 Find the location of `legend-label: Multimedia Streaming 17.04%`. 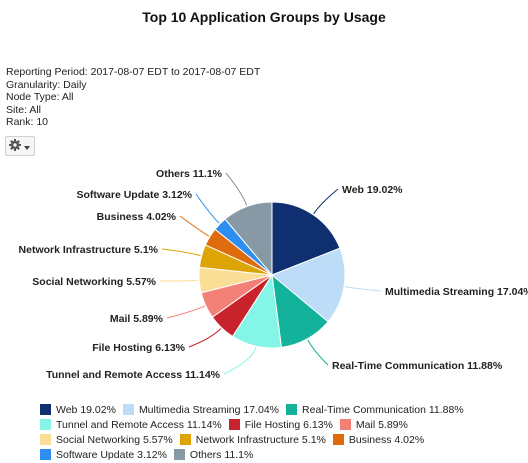

legend-label: Multimedia Streaming 17.04% is located at coordinates (209, 409).